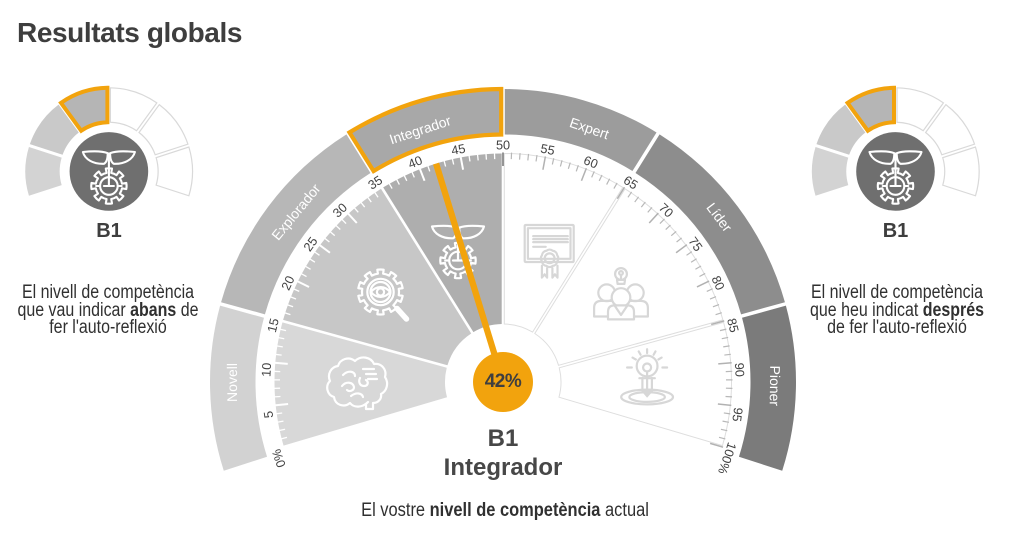  Describe the element at coordinates (695, 244) in the screenshot. I see `svg-text: 75` at that location.